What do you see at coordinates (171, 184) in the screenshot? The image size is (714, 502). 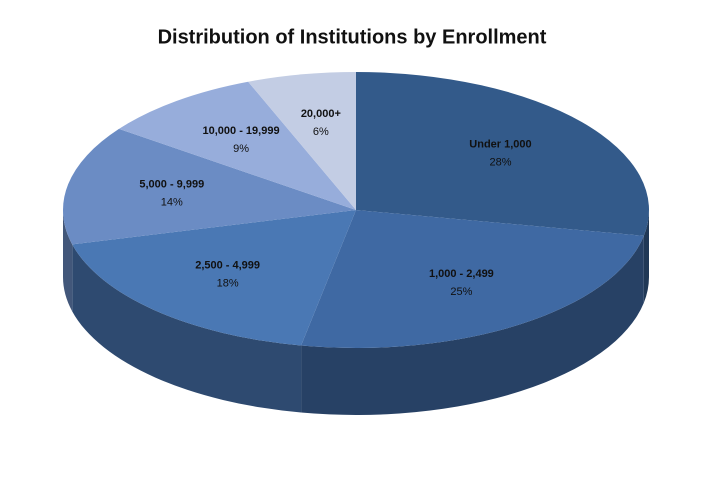 I see `category-label: 5,000 - 9,999` at bounding box center [171, 184].